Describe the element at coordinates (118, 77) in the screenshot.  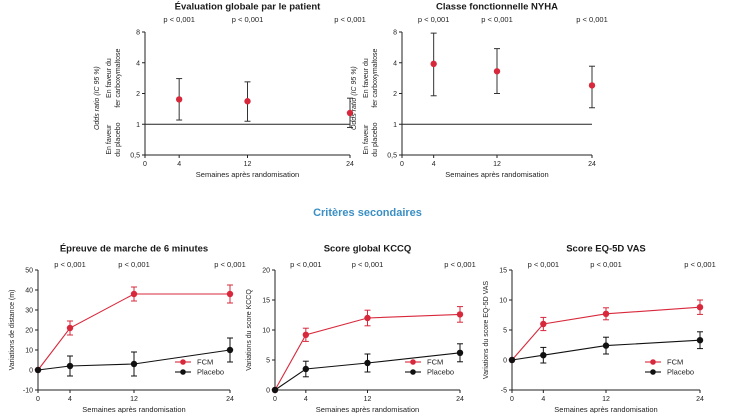
I see `favor-upper-label-line2: fer carboxymaltose` at that location.